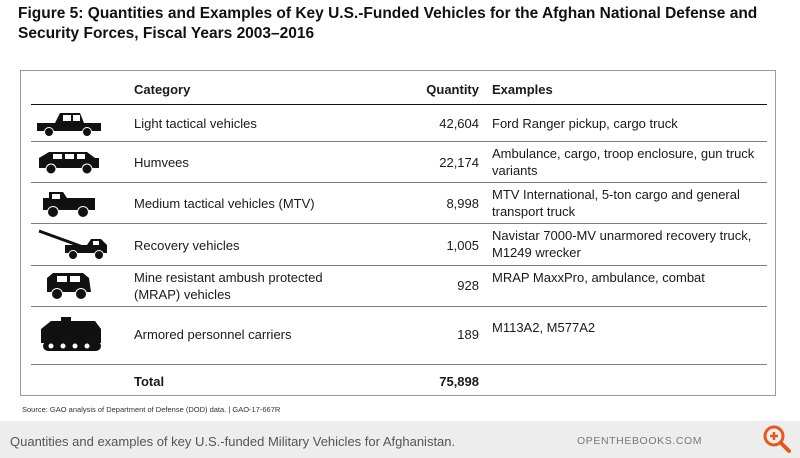 The image size is (800, 458). Describe the element at coordinates (161, 162) in the screenshot. I see `row-category: Humvees` at that location.